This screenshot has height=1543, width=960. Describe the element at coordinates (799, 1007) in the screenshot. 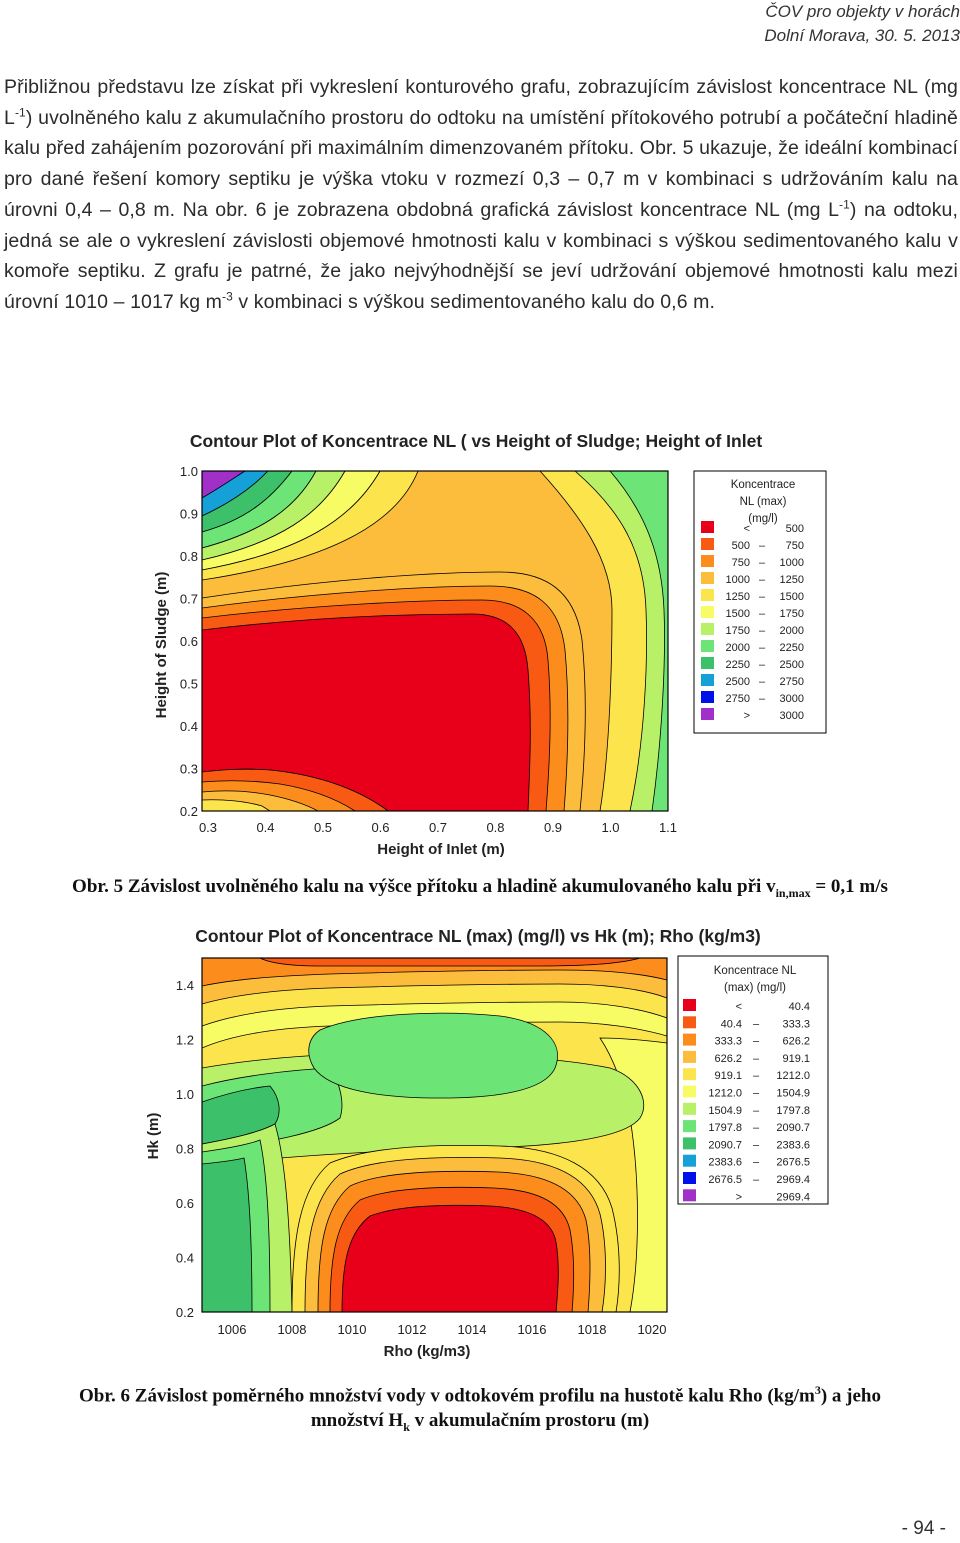

I see `chart2-legend-to: 40.4` at that location.